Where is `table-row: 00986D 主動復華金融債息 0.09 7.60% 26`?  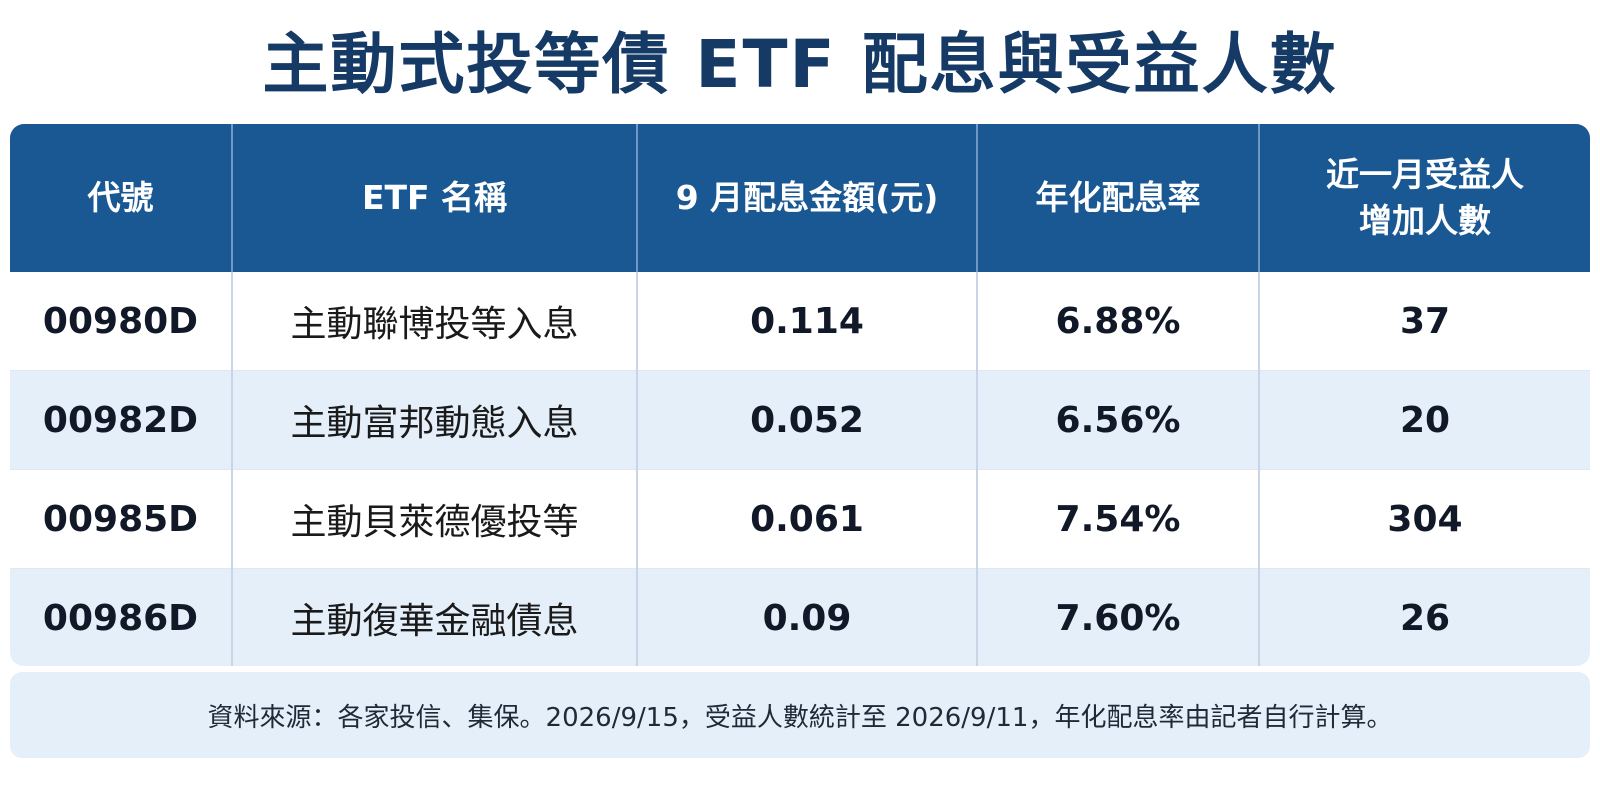 table-row: 00986D 主動復華金融債息 0.09 7.60% 26 is located at coordinates (800, 617).